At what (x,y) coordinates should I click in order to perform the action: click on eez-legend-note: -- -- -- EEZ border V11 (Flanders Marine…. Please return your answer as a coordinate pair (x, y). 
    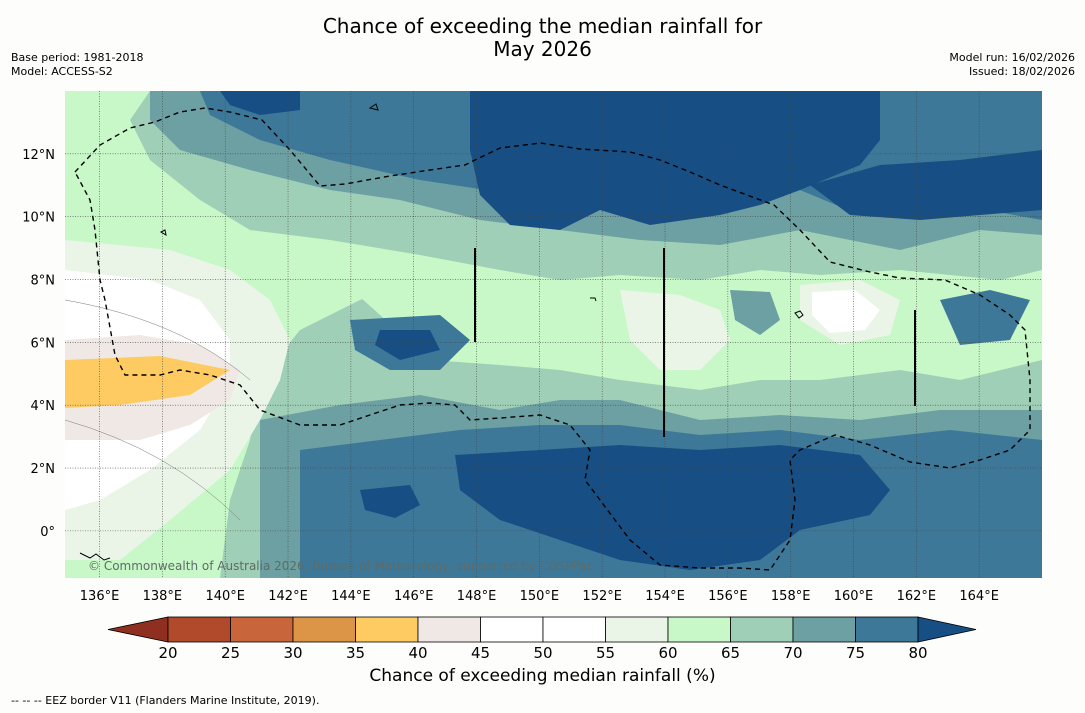
    Looking at the image, I should click on (165, 700).